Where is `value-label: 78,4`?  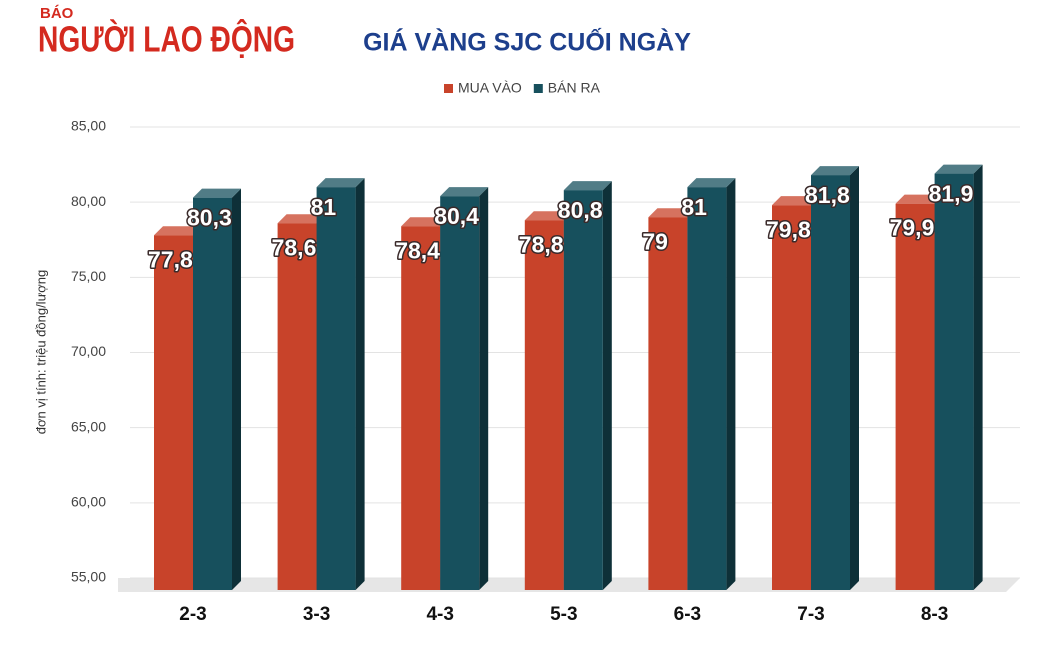 value-label: 78,4 is located at coordinates (417, 250).